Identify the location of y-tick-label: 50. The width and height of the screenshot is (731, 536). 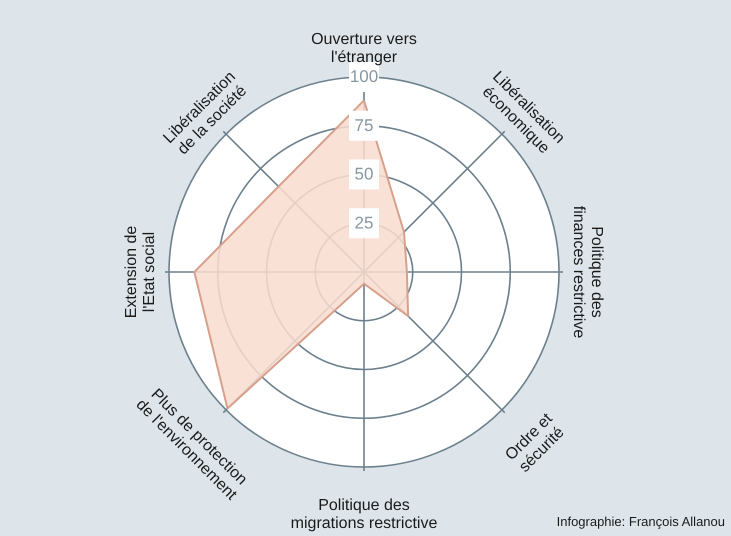
(364, 174).